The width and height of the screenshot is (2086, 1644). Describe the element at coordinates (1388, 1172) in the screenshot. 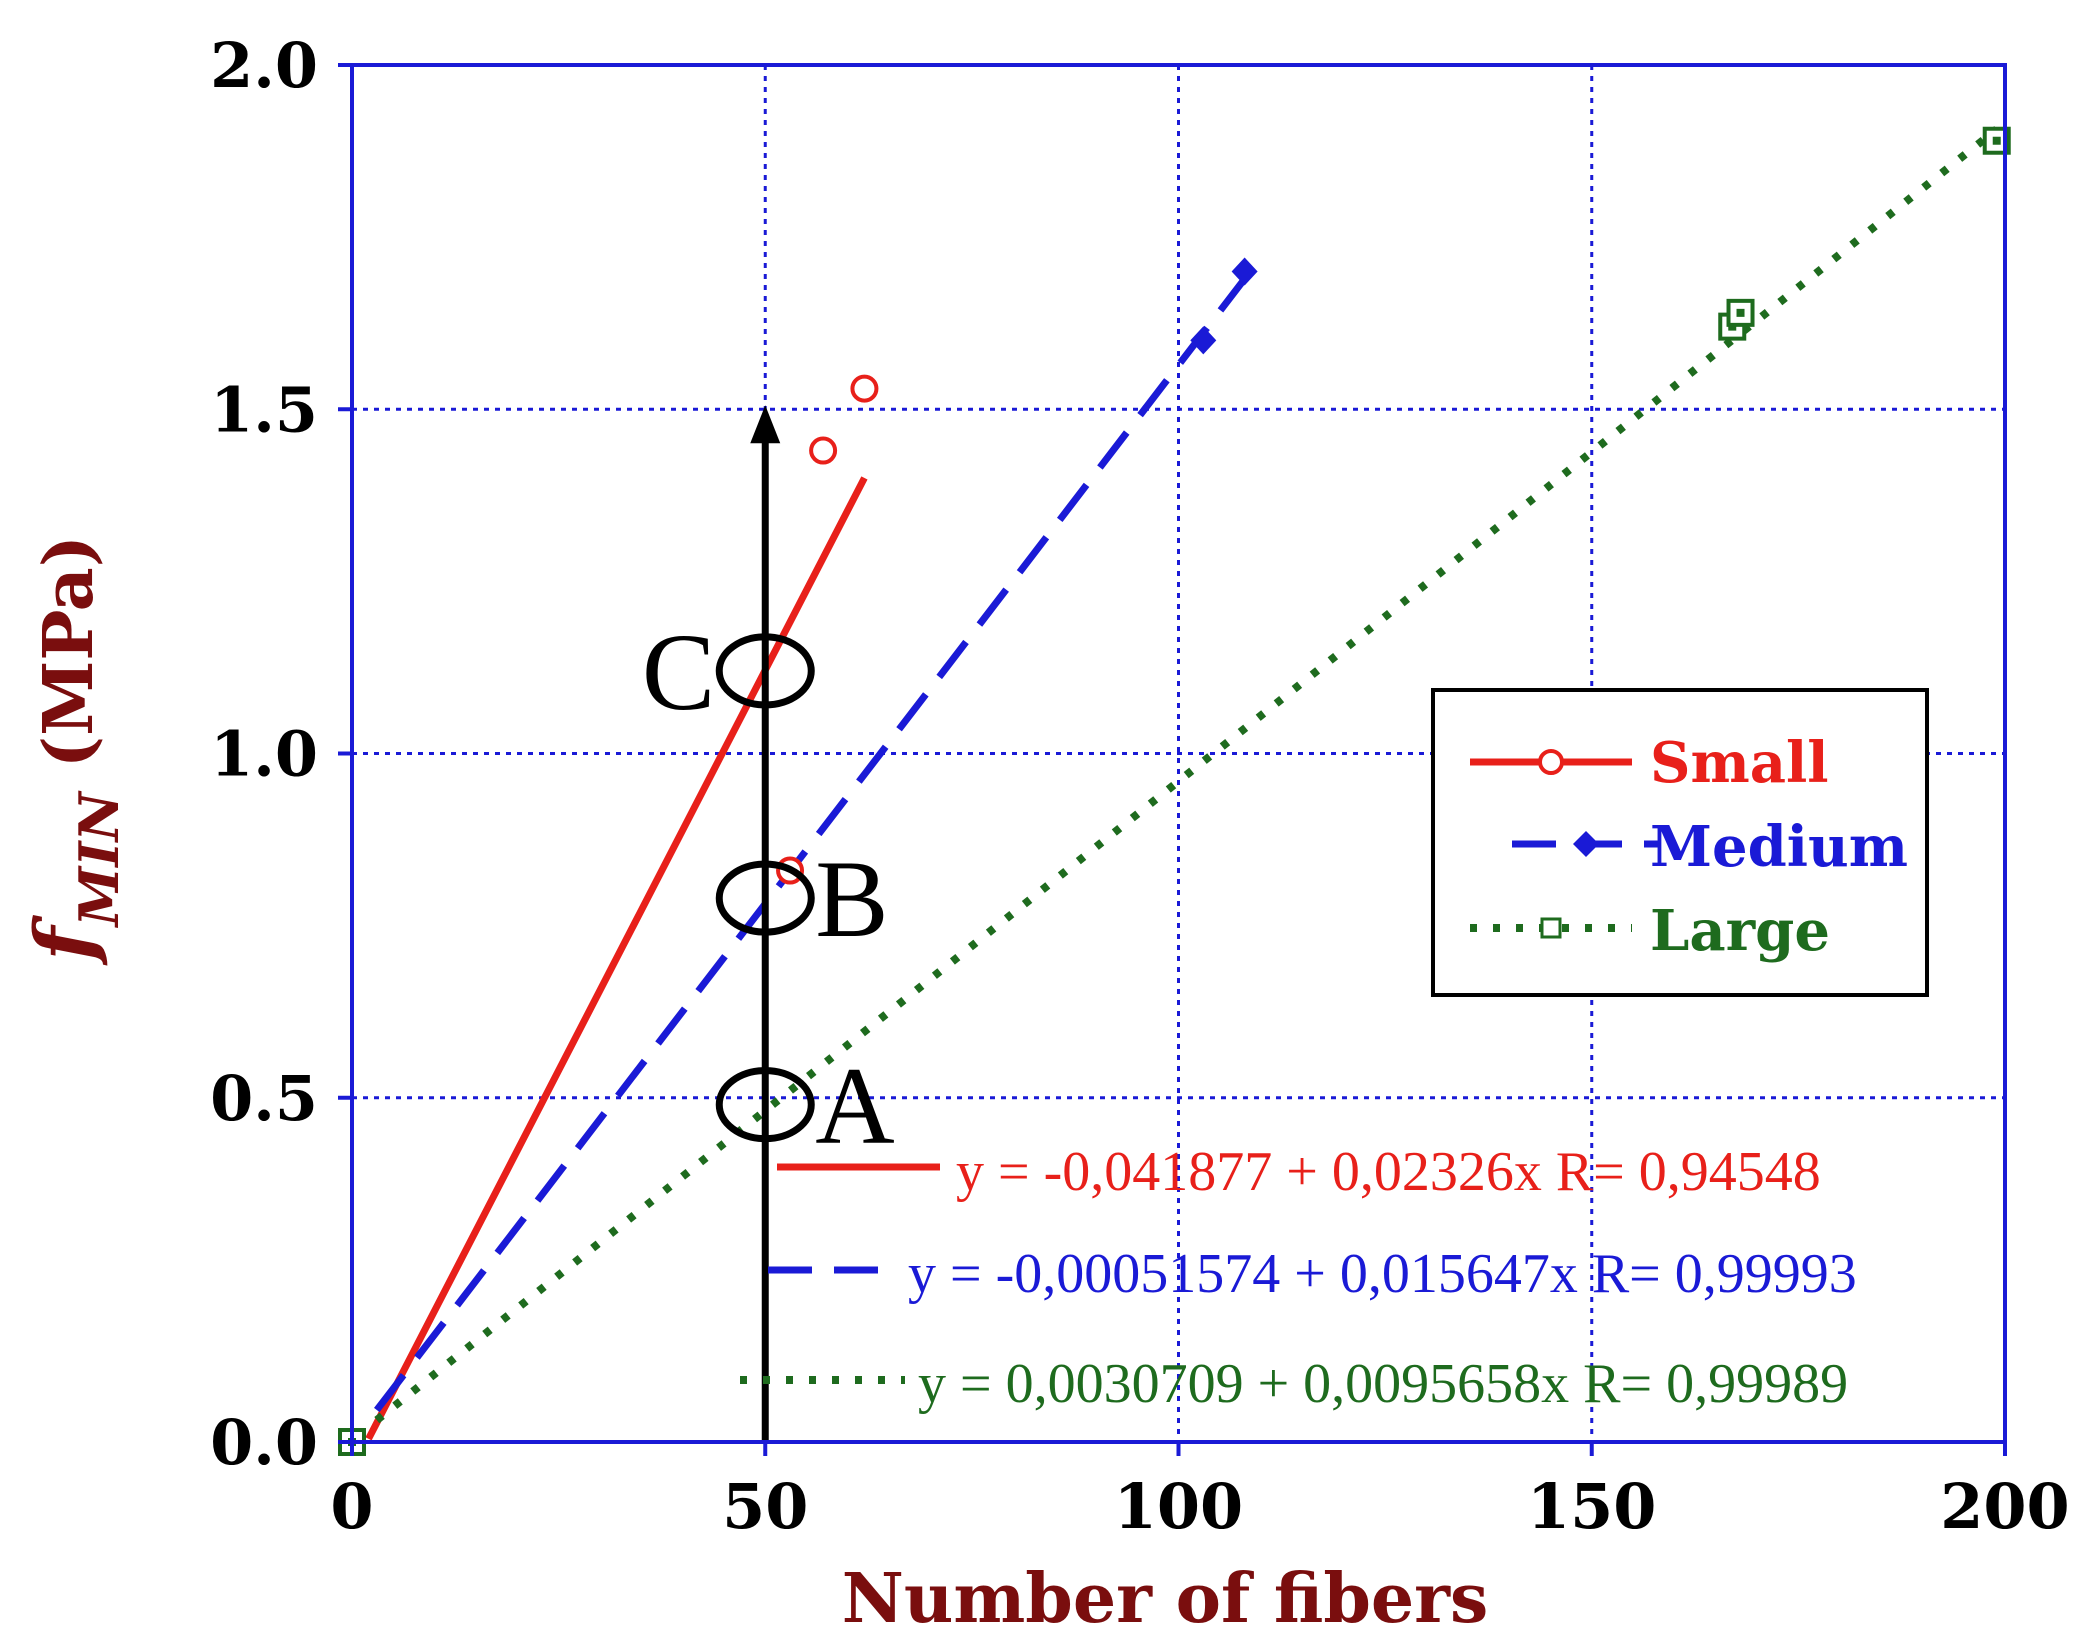

I see `equation-small: y = -0,041877 + 0,02326x R= 0,94548` at that location.